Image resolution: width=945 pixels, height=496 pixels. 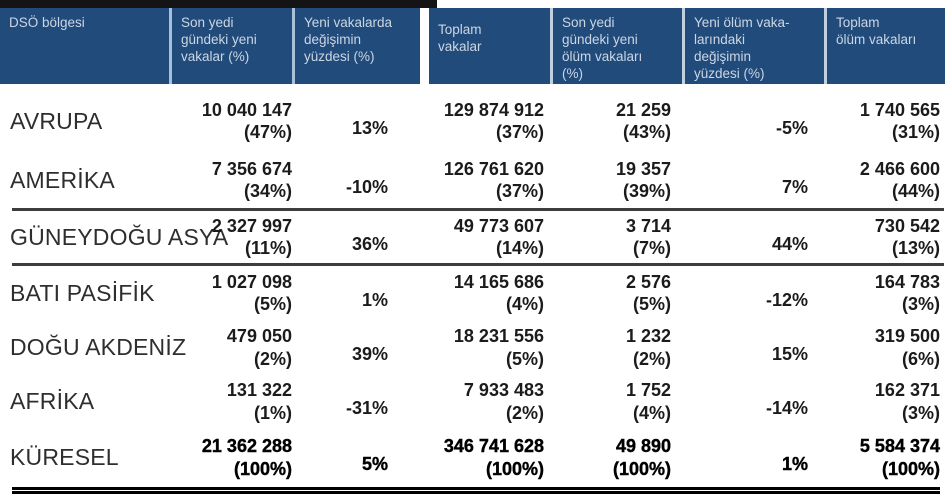 I want to click on top-border-bar, so click(x=218, y=4).